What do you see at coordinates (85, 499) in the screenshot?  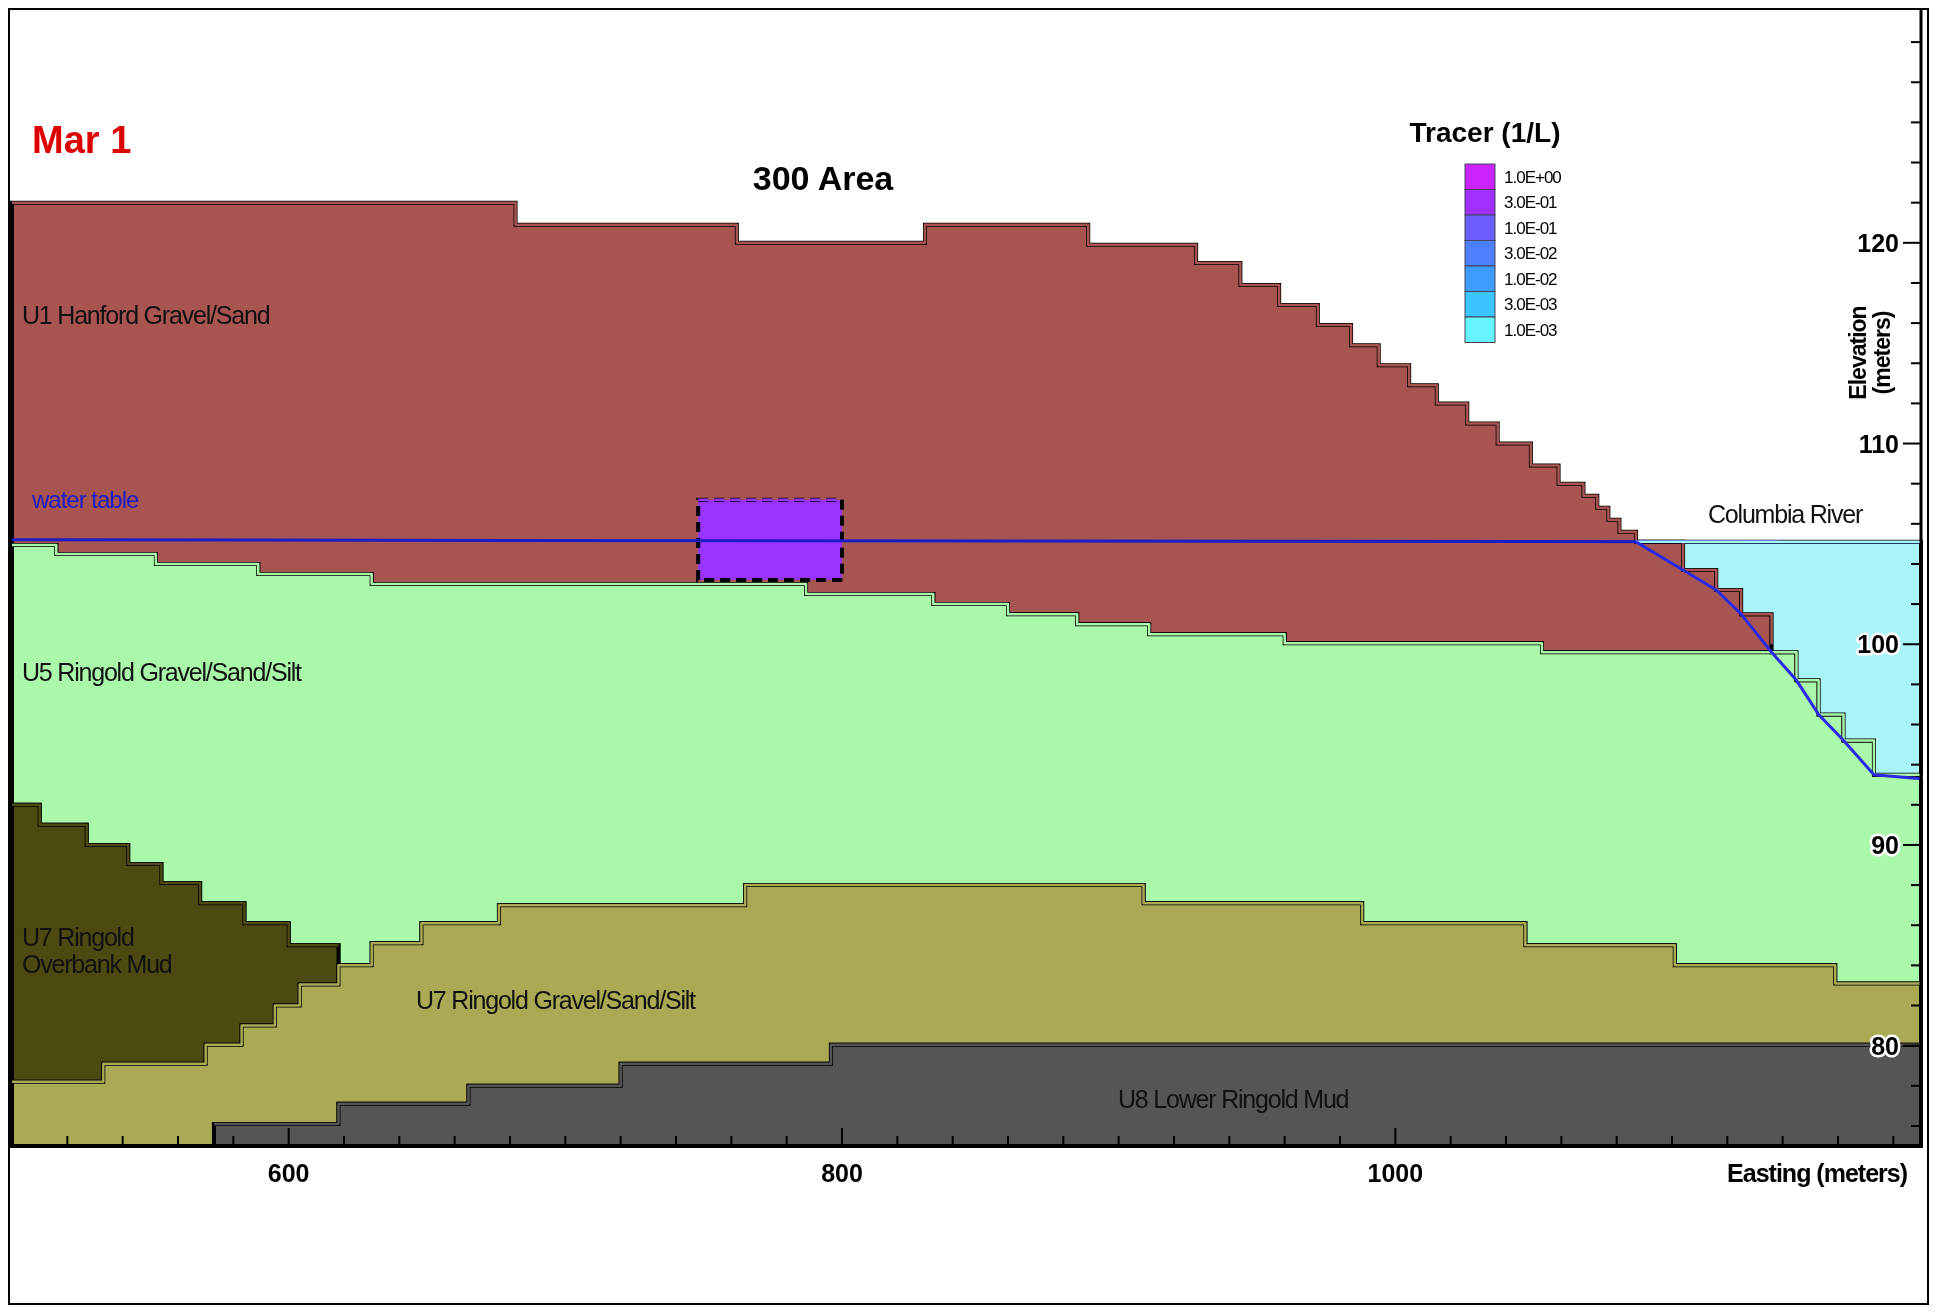 I see `series-label: water table` at bounding box center [85, 499].